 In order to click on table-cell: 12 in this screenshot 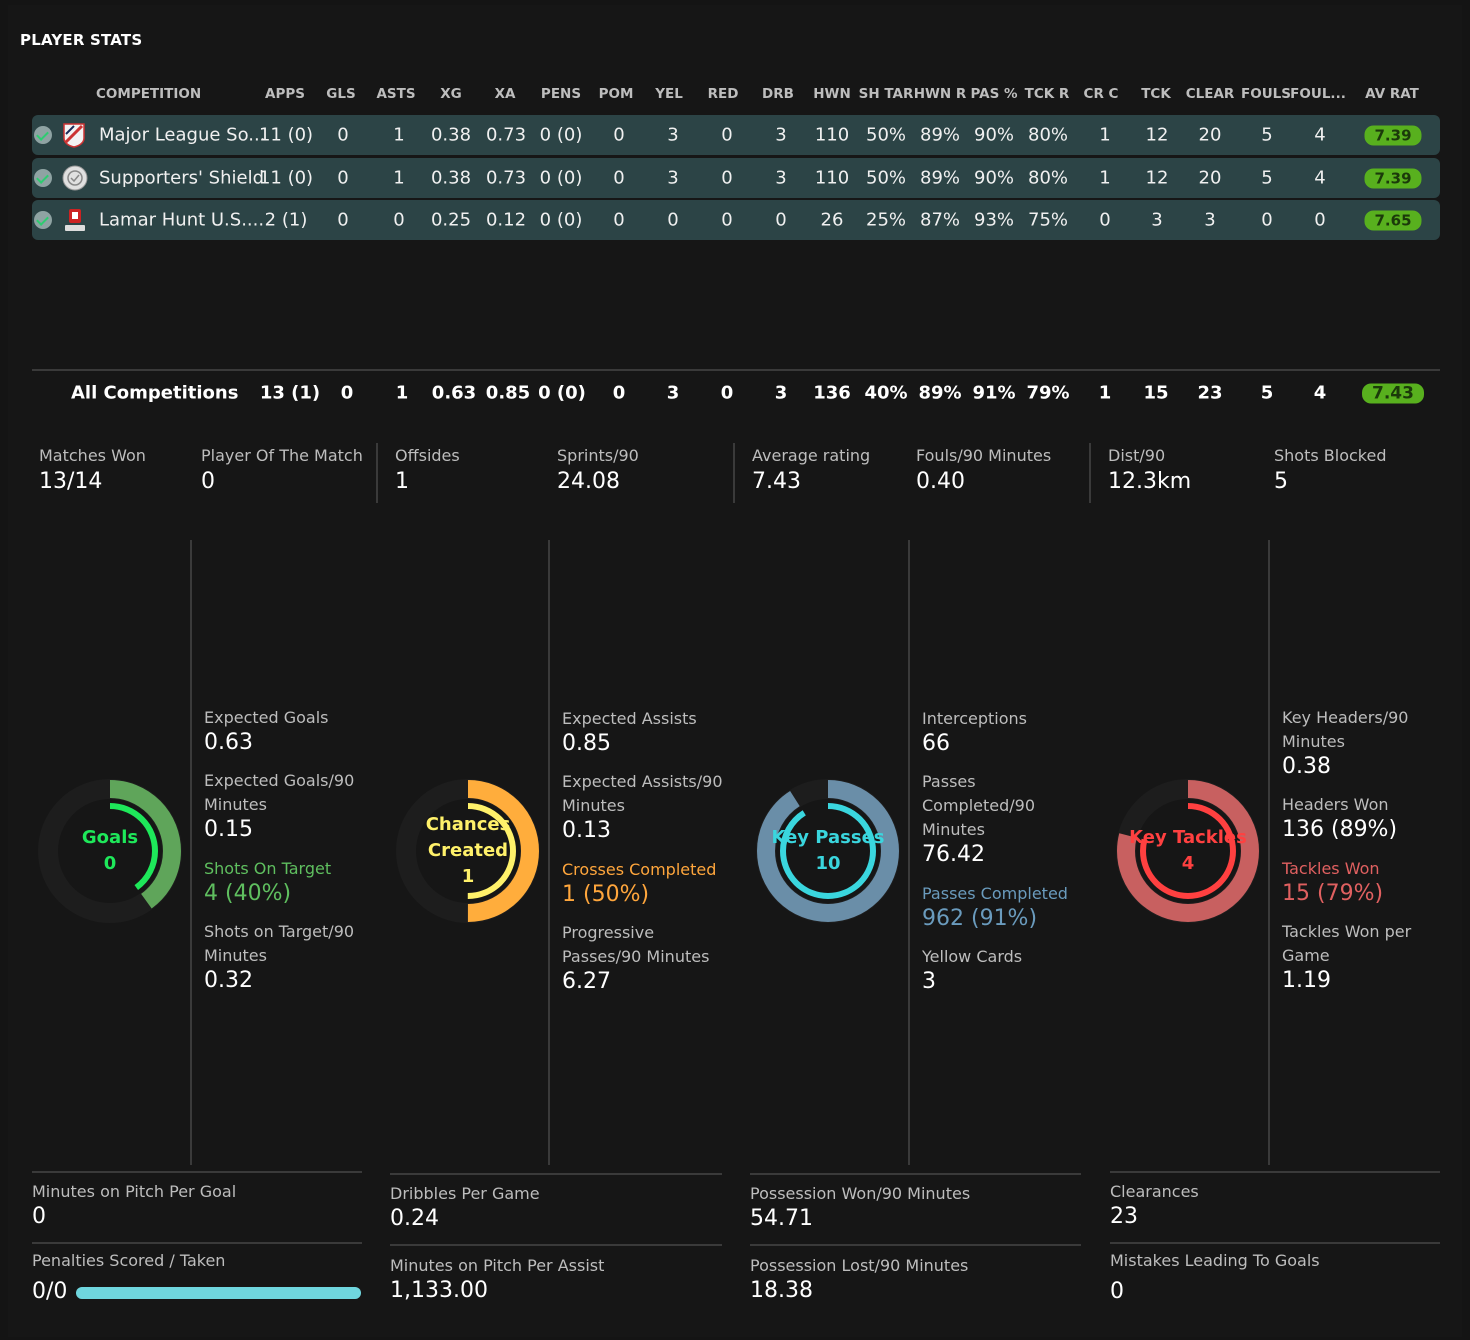, I will do `click(1157, 135)`.